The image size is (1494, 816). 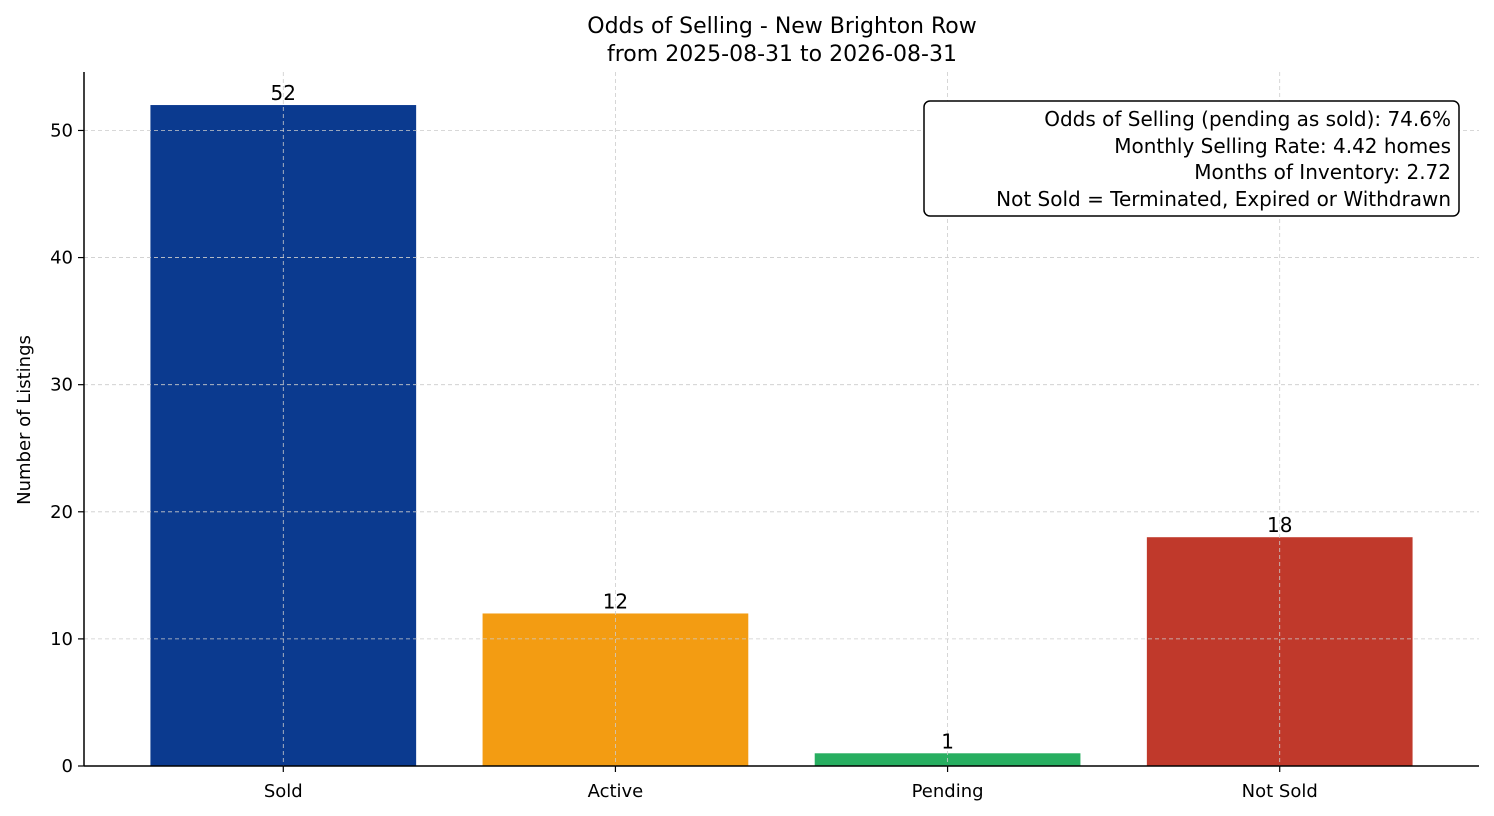 I want to click on y-tick-label: 0, so click(x=67, y=766).